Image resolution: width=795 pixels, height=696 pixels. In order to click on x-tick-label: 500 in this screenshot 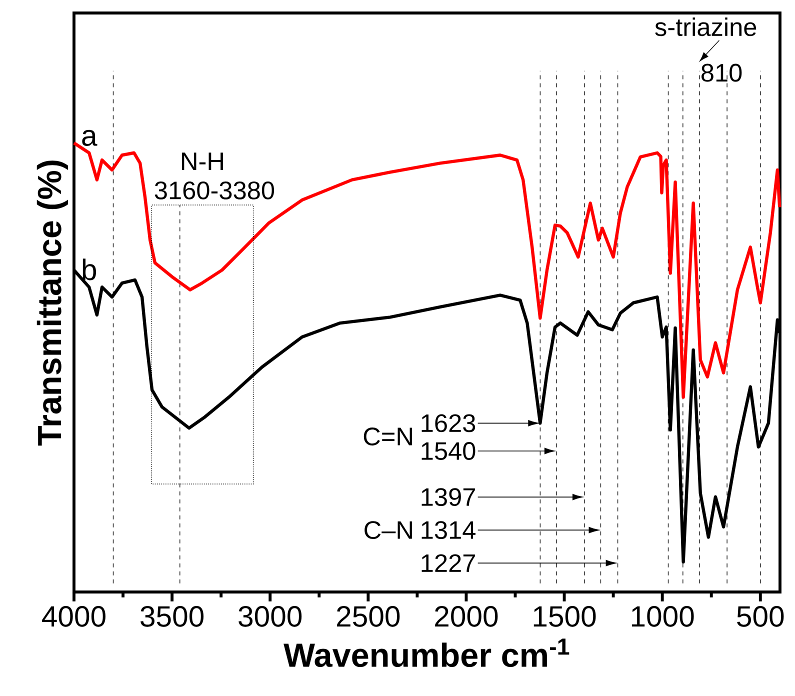, I will do `click(760, 616)`.